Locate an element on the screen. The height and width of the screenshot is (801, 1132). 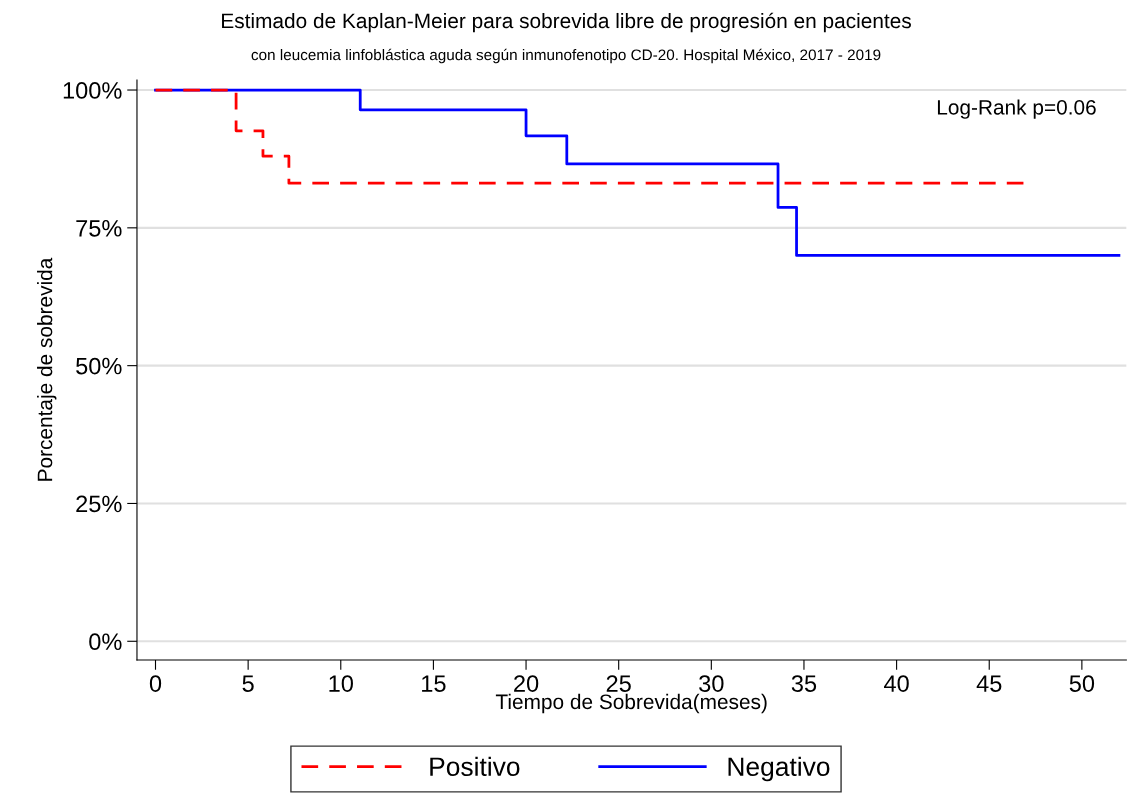
x-tick-label: 45 is located at coordinates (989, 683).